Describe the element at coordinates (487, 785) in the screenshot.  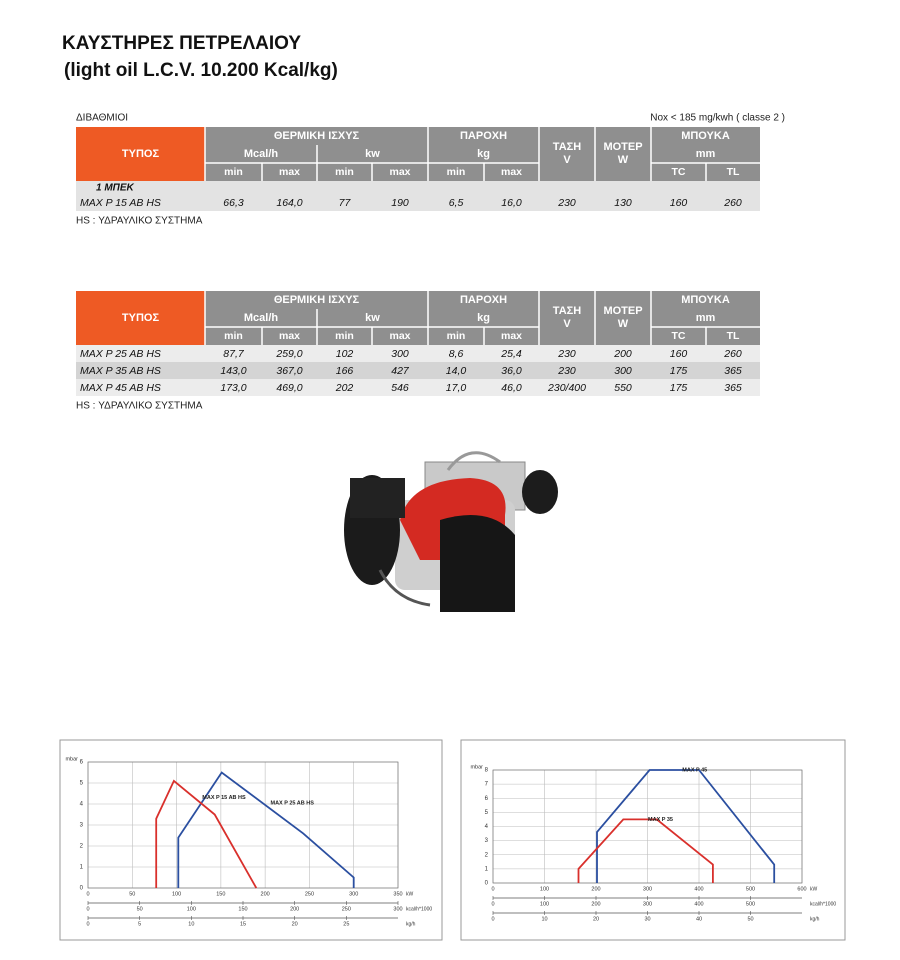
I see `y-tick-label: 7` at that location.